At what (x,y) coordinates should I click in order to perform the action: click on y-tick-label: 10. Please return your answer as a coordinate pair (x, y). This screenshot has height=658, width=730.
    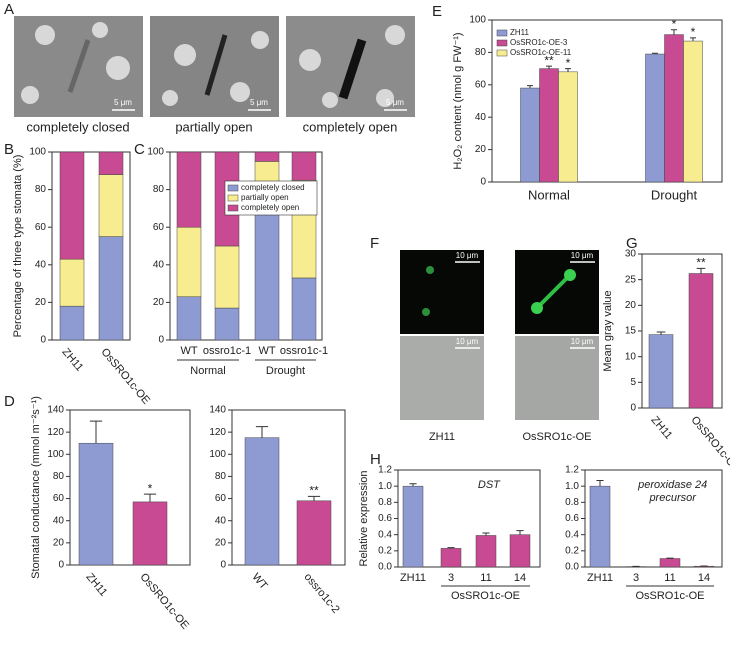
    Looking at the image, I should click on (631, 356).